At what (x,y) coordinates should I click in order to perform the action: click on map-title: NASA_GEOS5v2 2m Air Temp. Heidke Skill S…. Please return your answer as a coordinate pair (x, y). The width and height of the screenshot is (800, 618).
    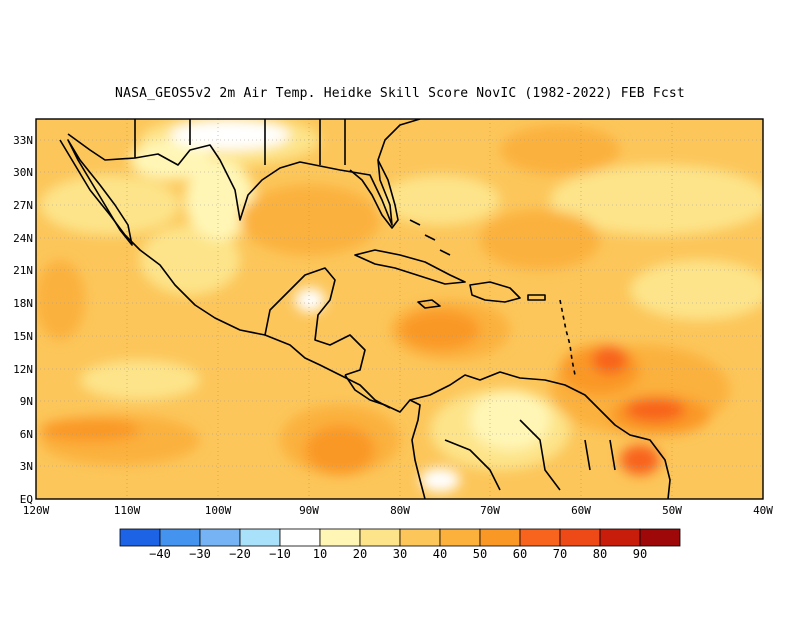
    Looking at the image, I should click on (400, 93).